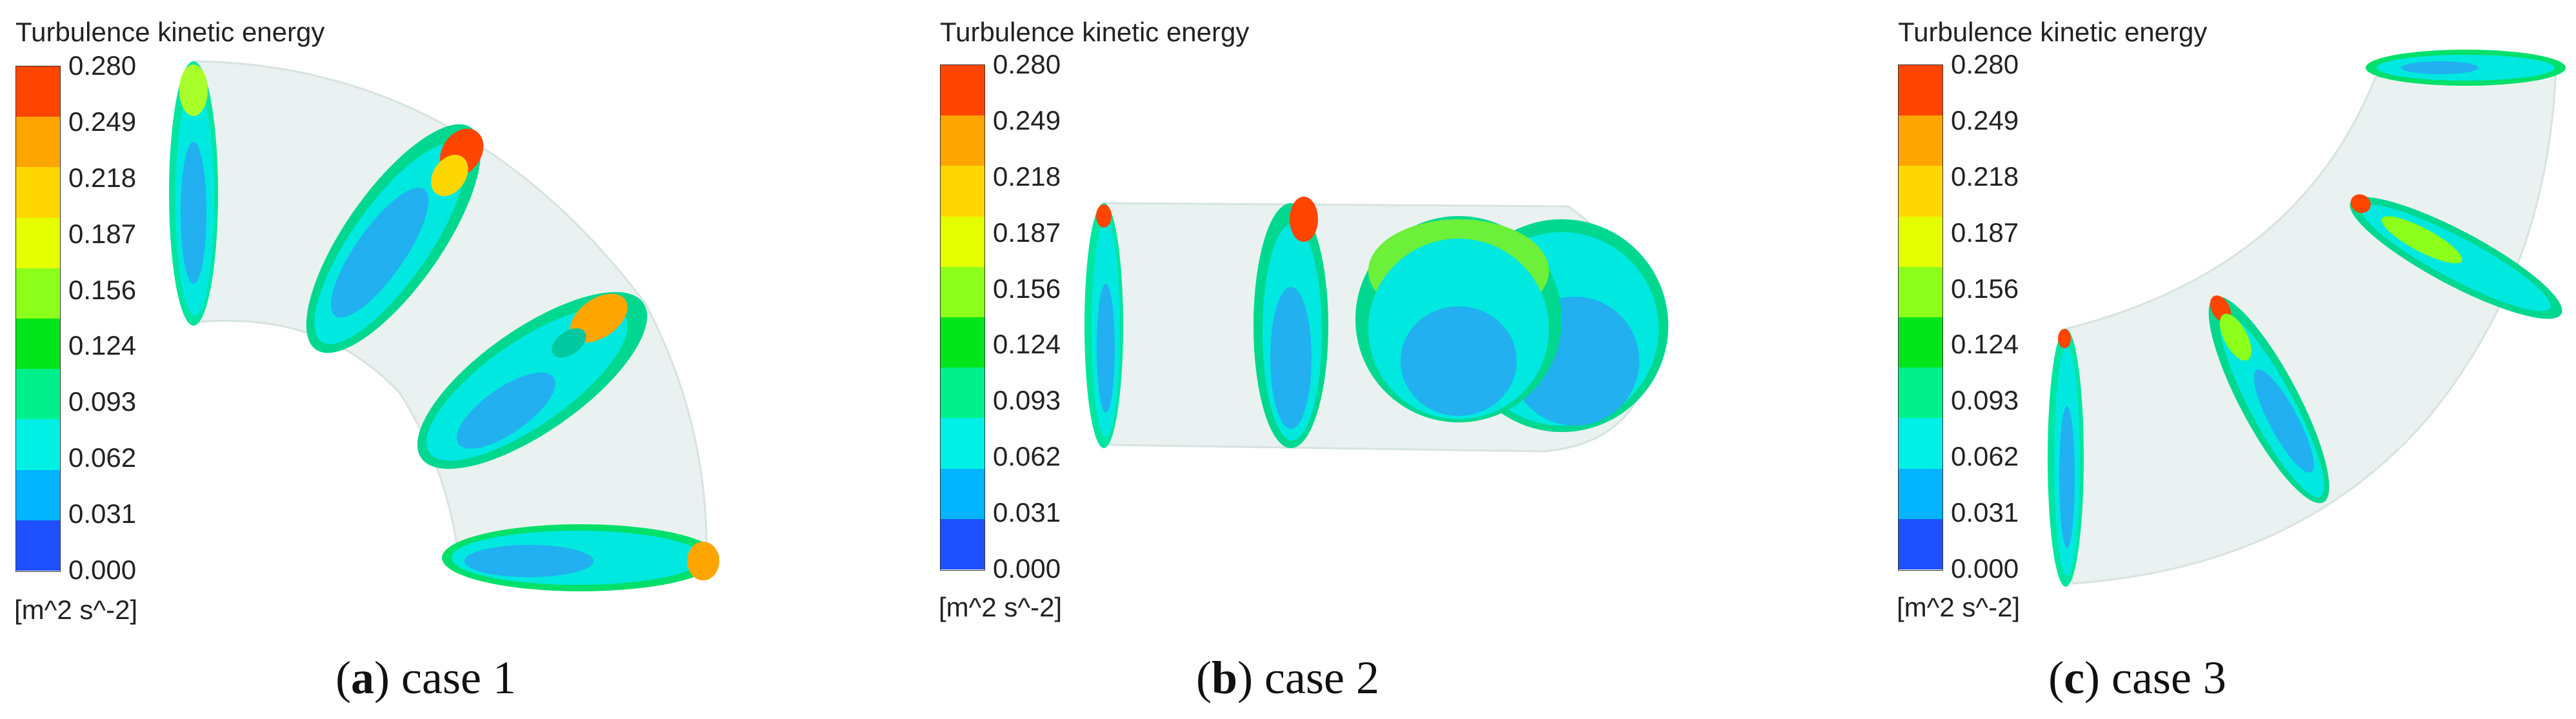 Image resolution: width=2576 pixels, height=719 pixels. Describe the element at coordinates (2137, 678) in the screenshot. I see `caption-c: (c) case 3` at that location.